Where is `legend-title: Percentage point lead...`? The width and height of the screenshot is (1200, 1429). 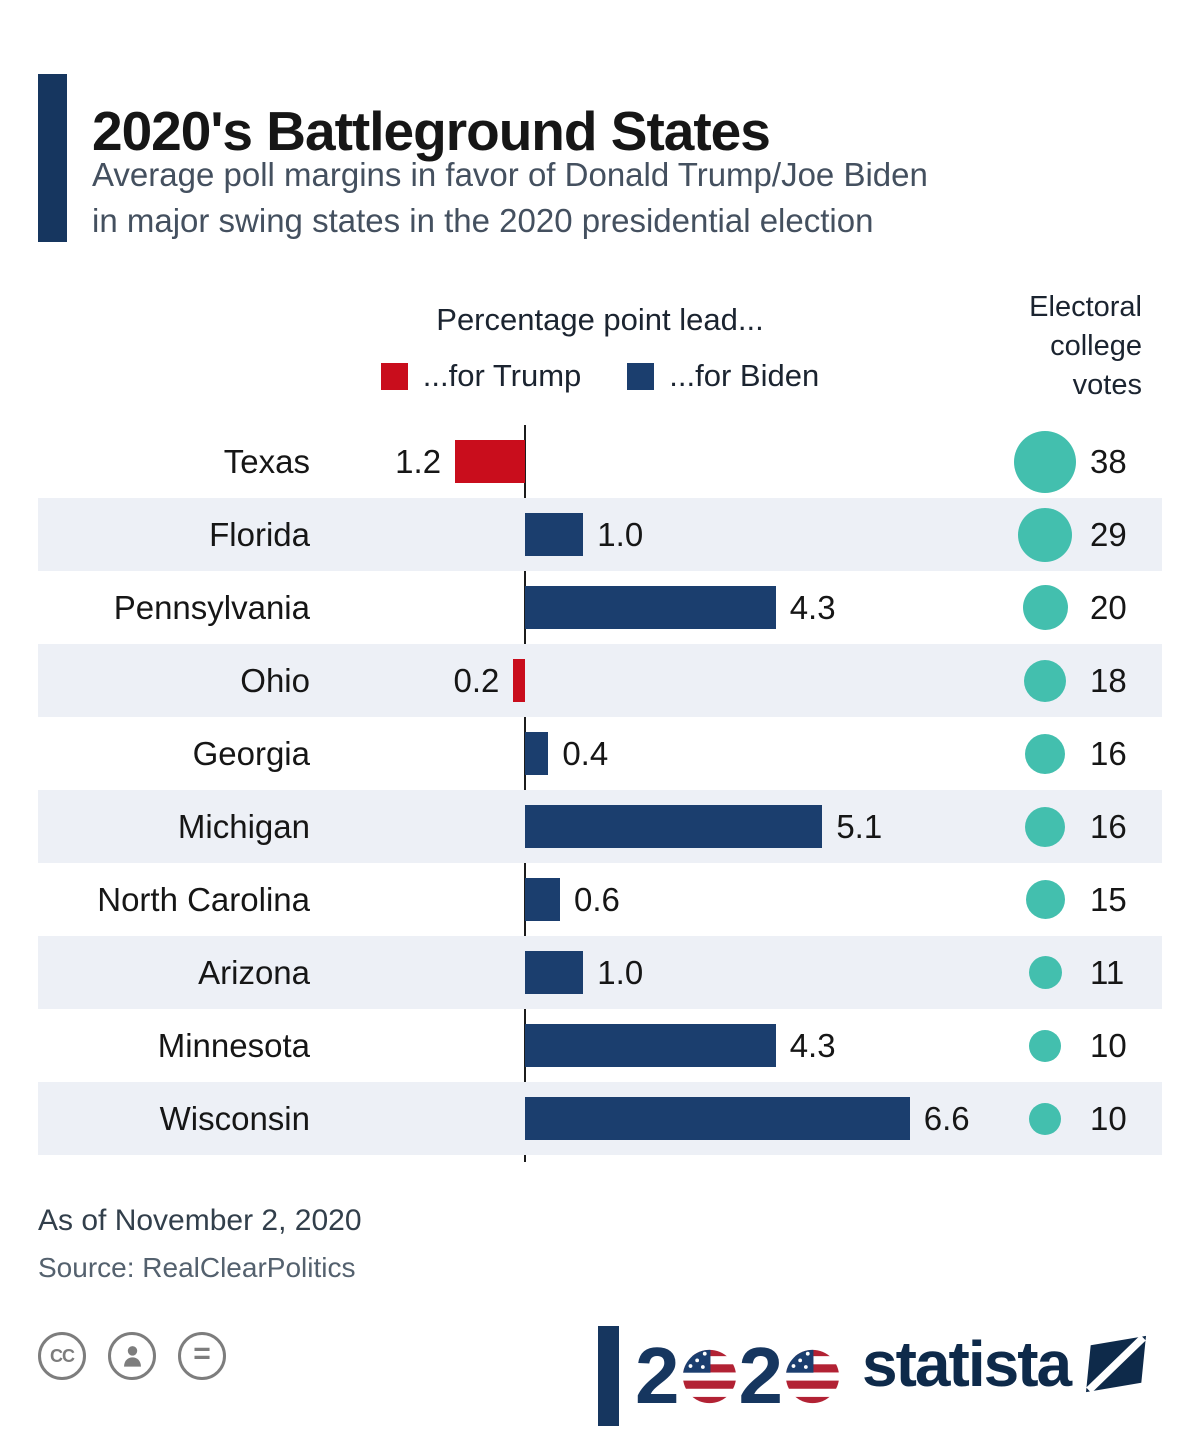
legend-title: Percentage point lead... is located at coordinates (600, 319).